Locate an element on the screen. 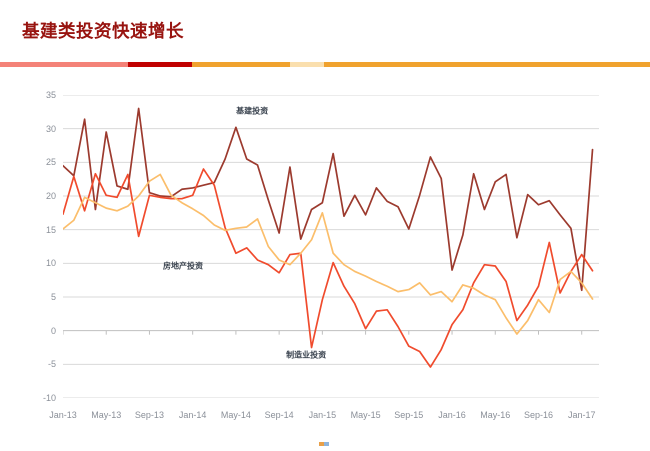 This screenshot has width=650, height=451. y-tick-label: 0 is located at coordinates (53, 330).